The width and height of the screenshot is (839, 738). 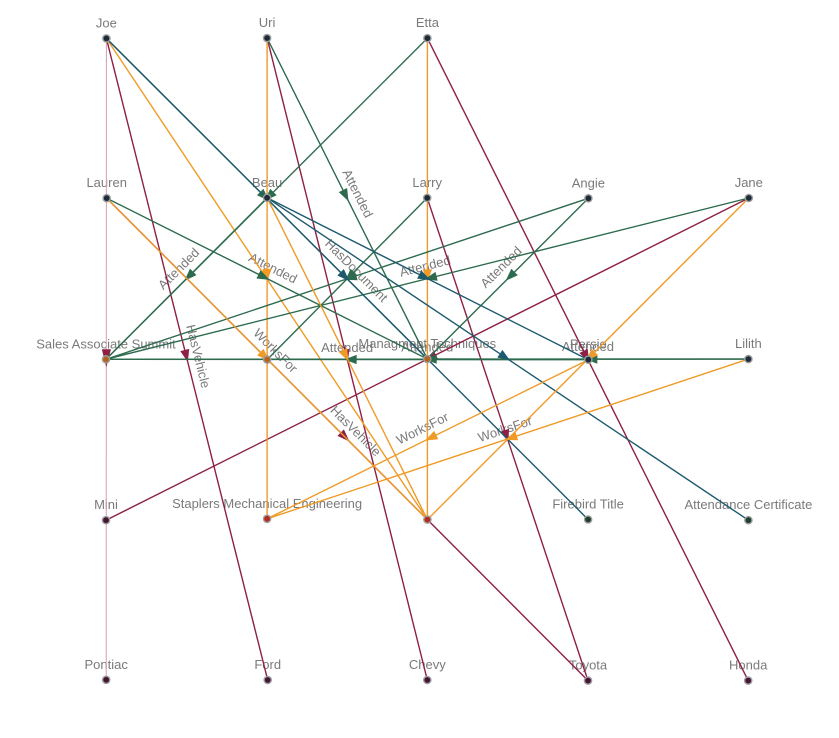 What do you see at coordinates (427, 664) in the screenshot?
I see `svg-text: Chevy` at bounding box center [427, 664].